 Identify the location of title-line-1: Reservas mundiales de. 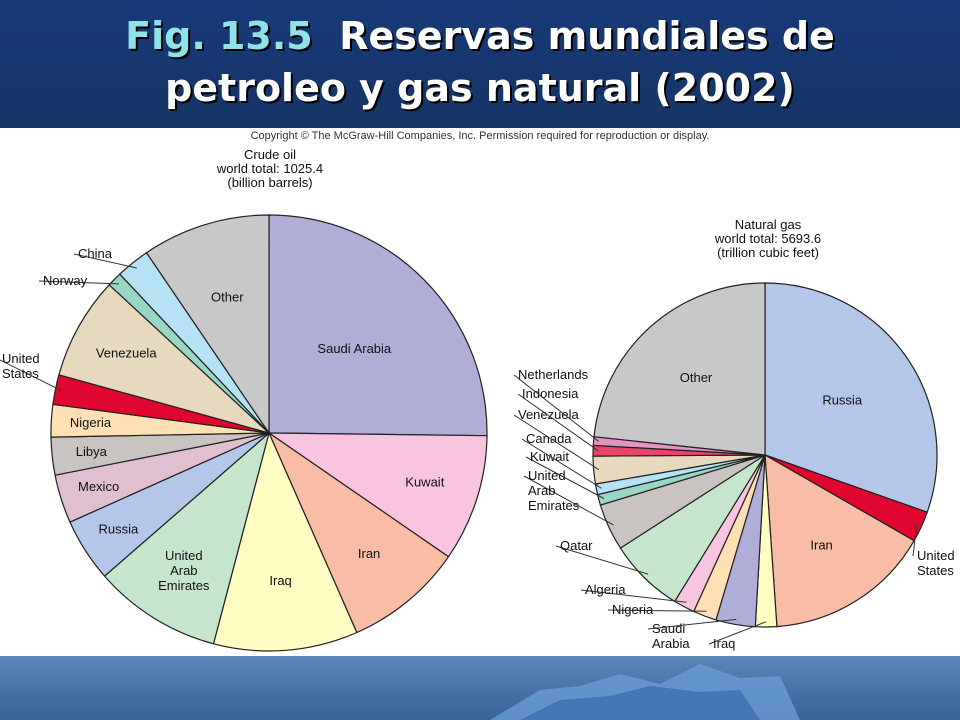
(587, 36).